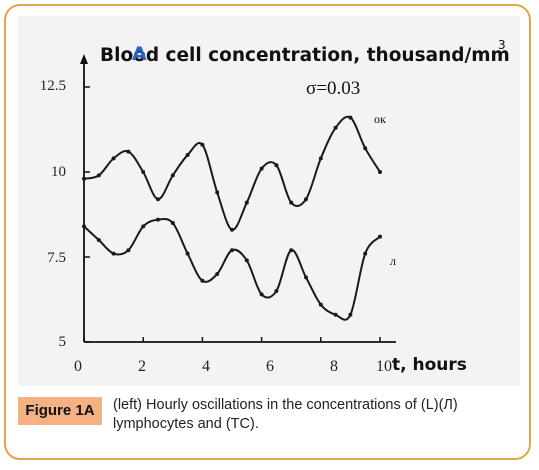 Image resolution: width=539 pixels, height=470 pixels. Describe the element at coordinates (56, 258) in the screenshot. I see `y-tick-label: 7.5` at that location.